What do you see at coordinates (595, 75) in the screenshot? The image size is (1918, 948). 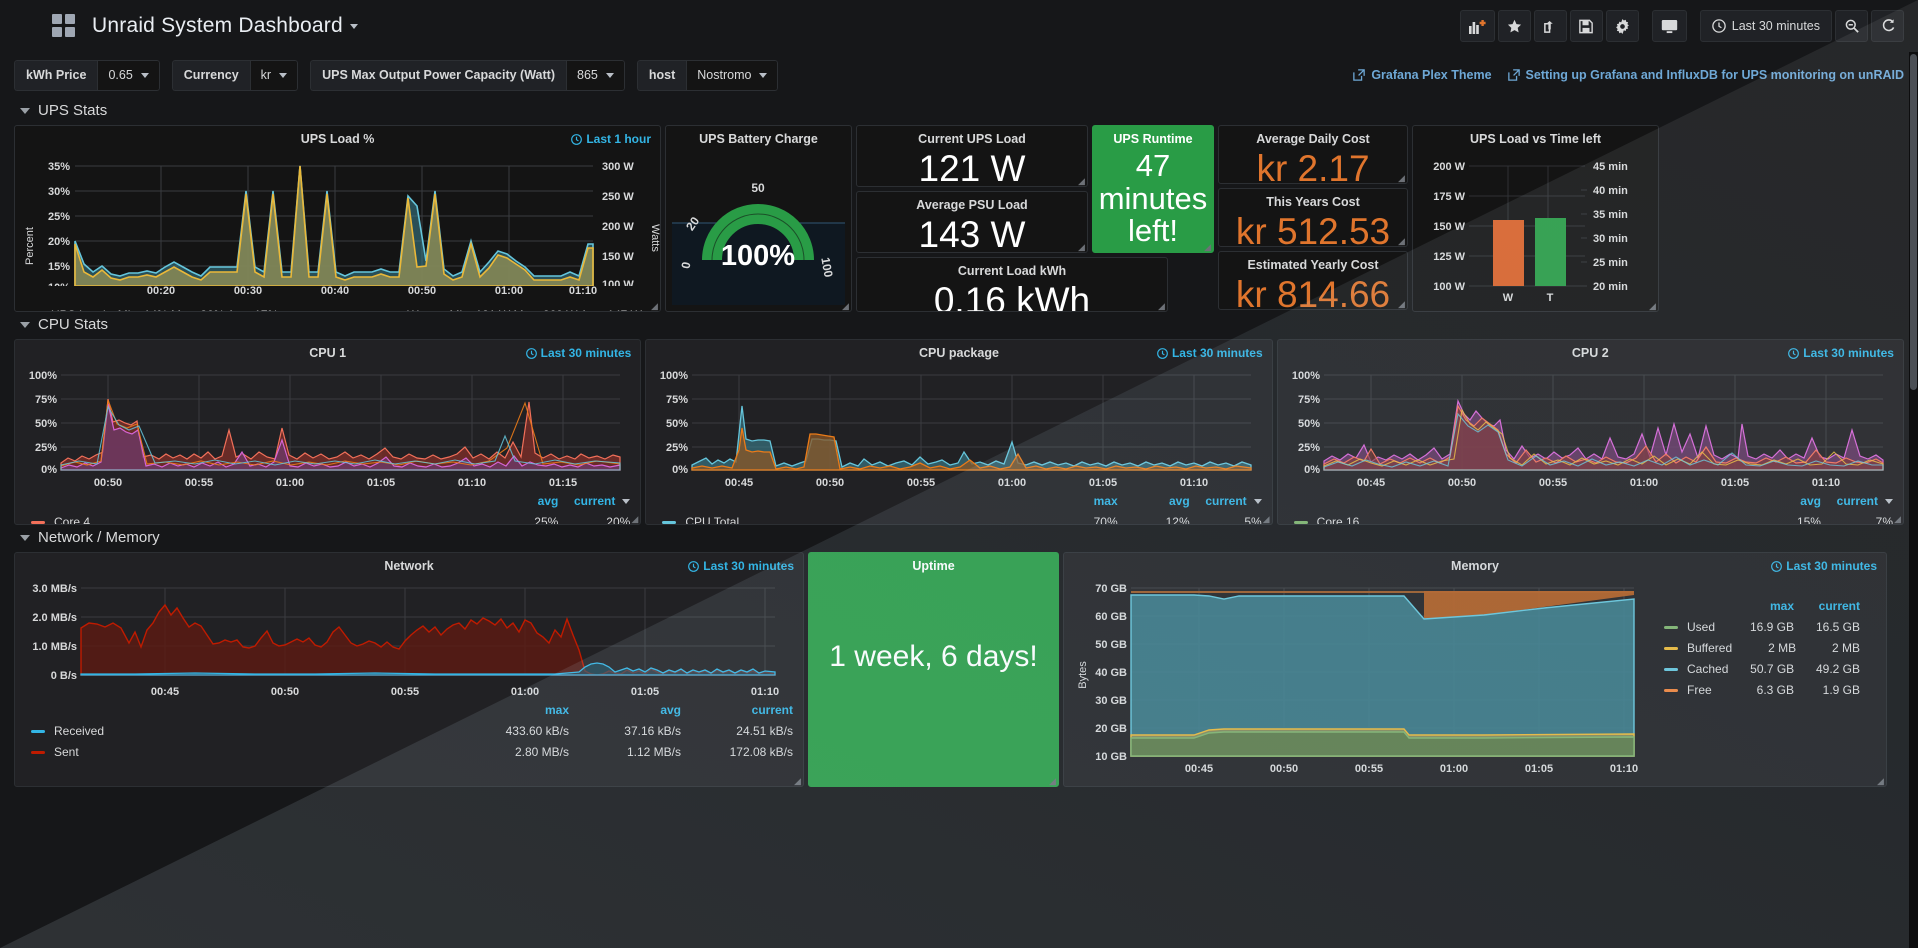 I see `variable-value: 865` at bounding box center [595, 75].